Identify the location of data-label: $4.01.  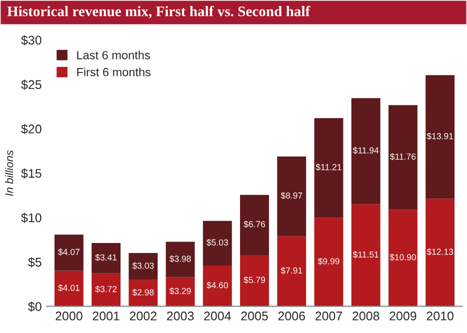
(69, 288).